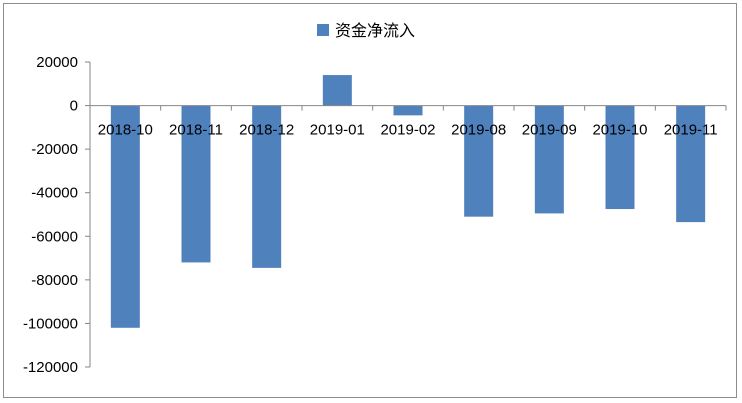 This screenshot has width=742, height=403. Describe the element at coordinates (74, 106) in the screenshot. I see `y-tick-label: 0` at that location.